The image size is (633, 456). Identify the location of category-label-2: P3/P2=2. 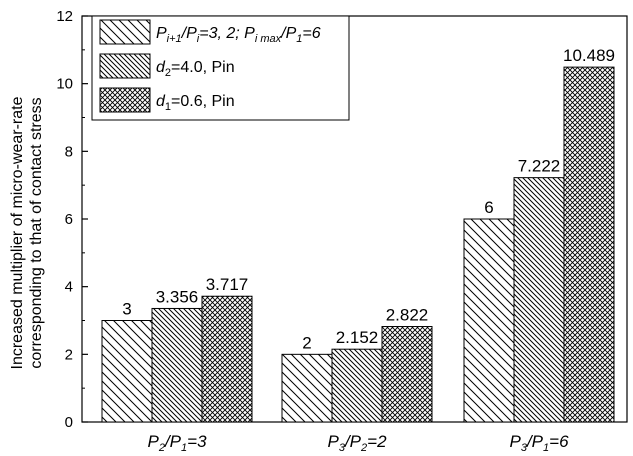
(357, 443).